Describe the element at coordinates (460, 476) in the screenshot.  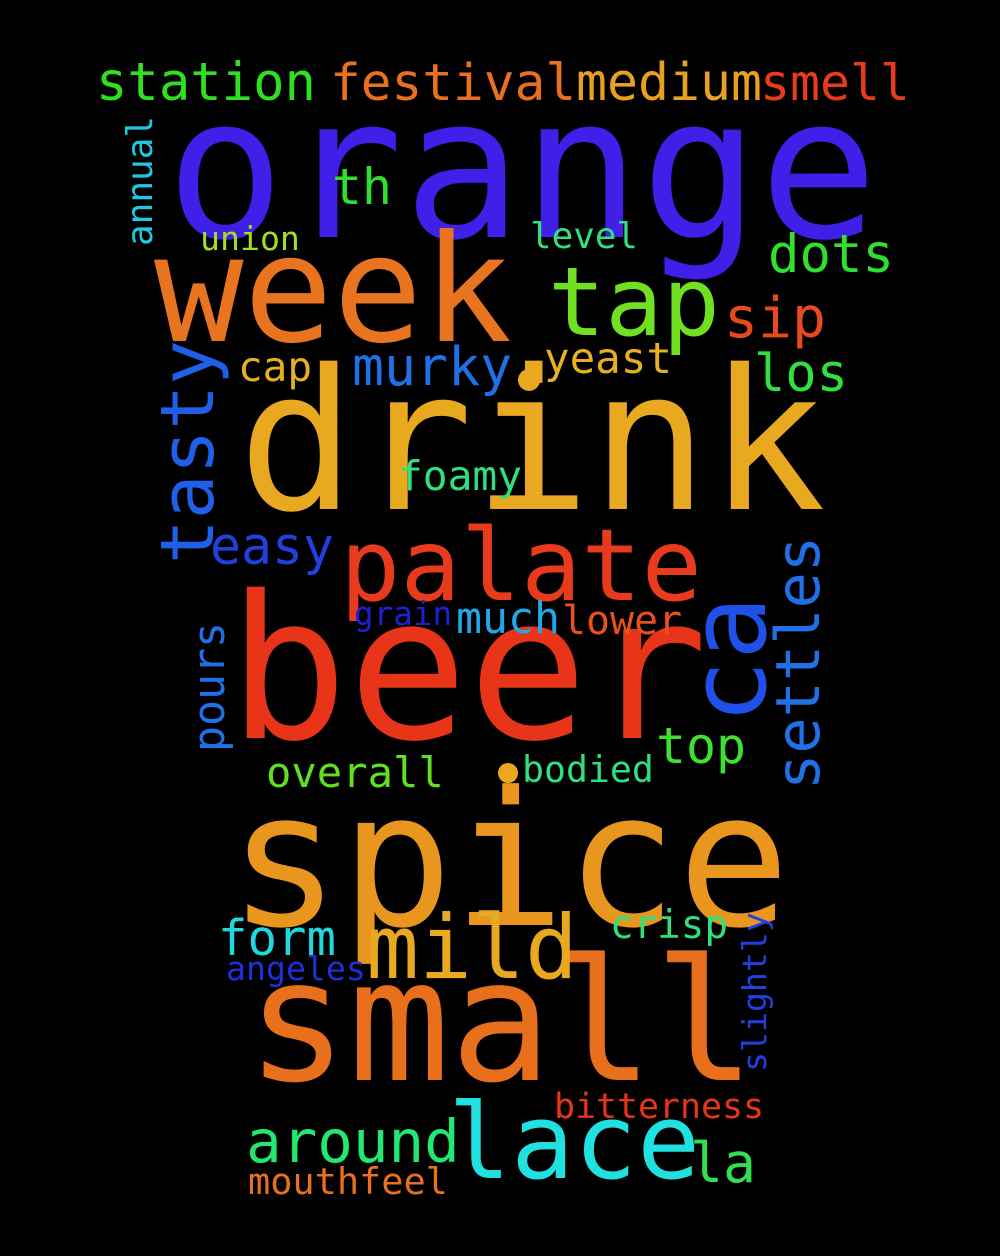
I see `word-foamy: foamy` at that location.